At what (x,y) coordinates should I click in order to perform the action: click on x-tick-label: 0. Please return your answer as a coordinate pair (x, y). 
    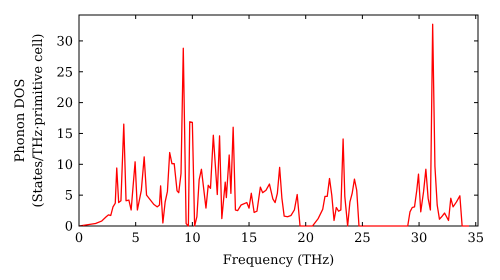
    Looking at the image, I should click on (79, 238).